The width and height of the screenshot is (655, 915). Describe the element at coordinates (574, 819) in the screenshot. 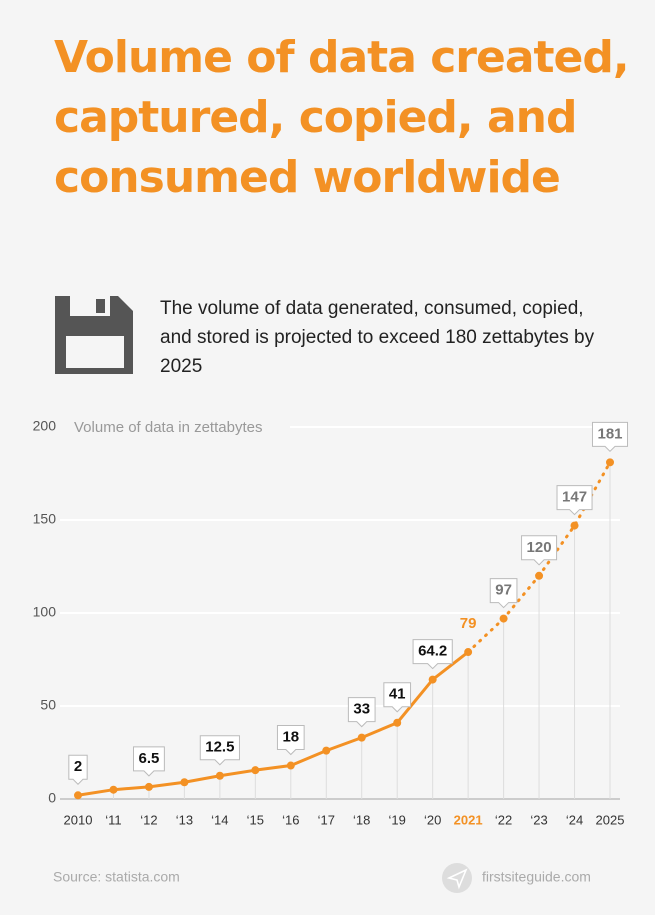

I see `x-tick-label: ‘24` at that location.